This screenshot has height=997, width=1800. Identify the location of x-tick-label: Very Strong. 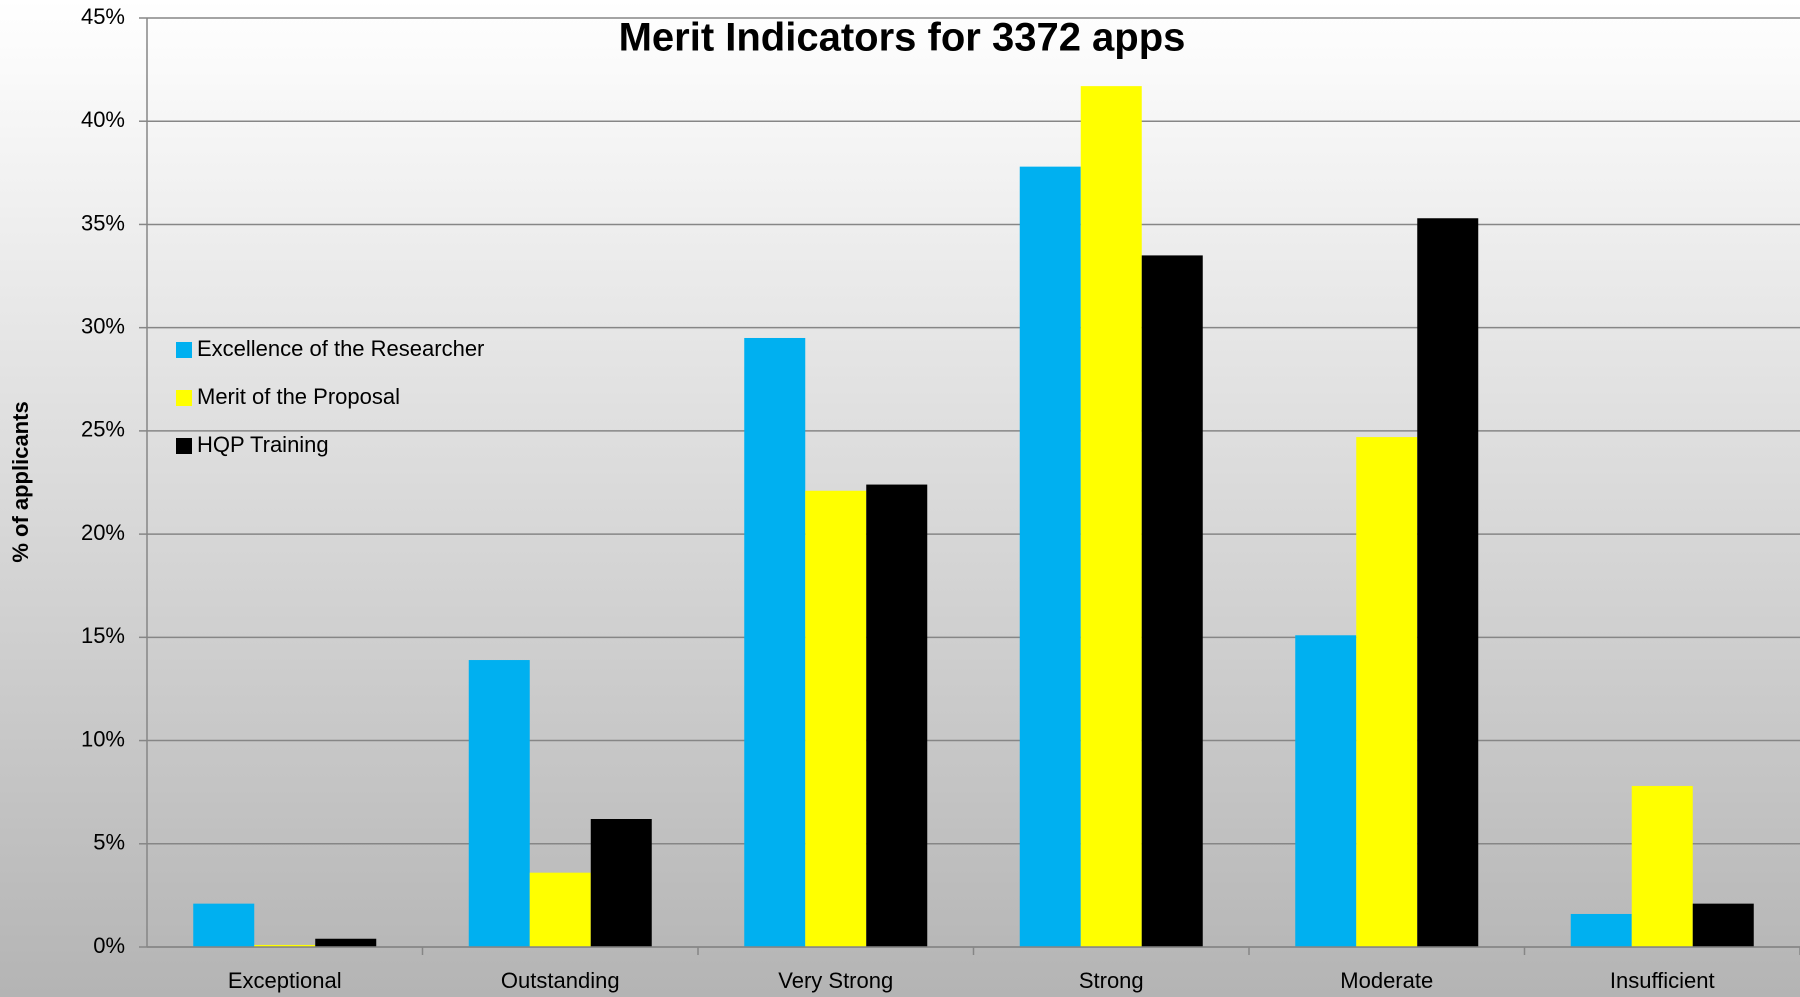
(835, 980).